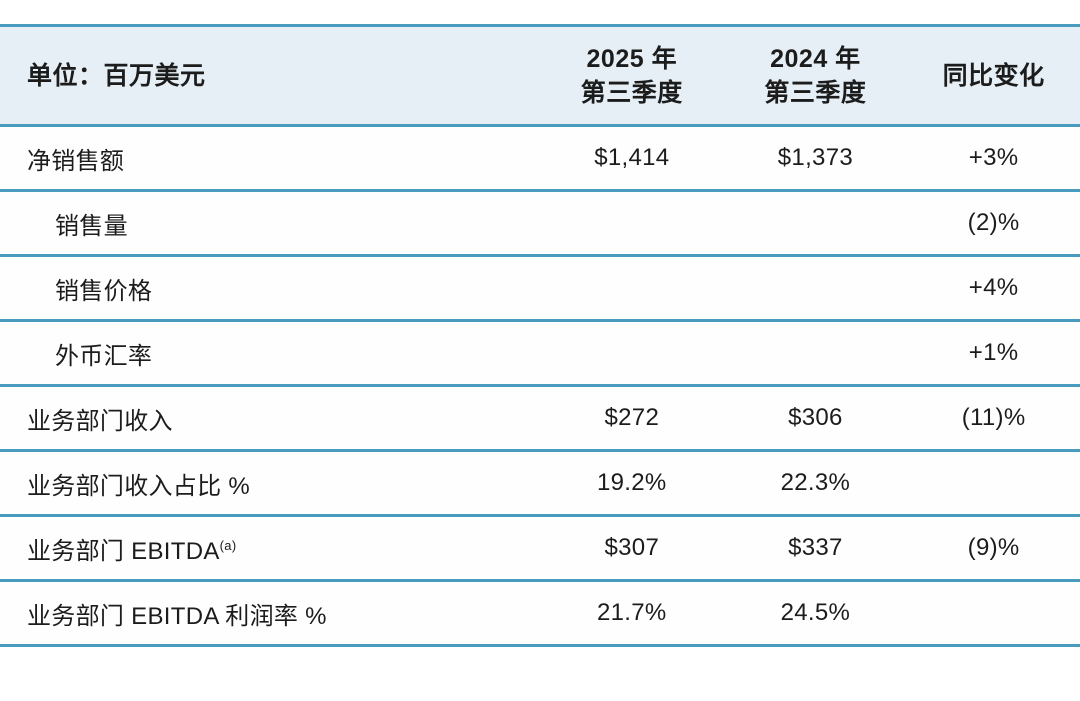 This screenshot has height=701, width=1080. I want to click on value-q3-2025: 19.2%, so click(632, 483).